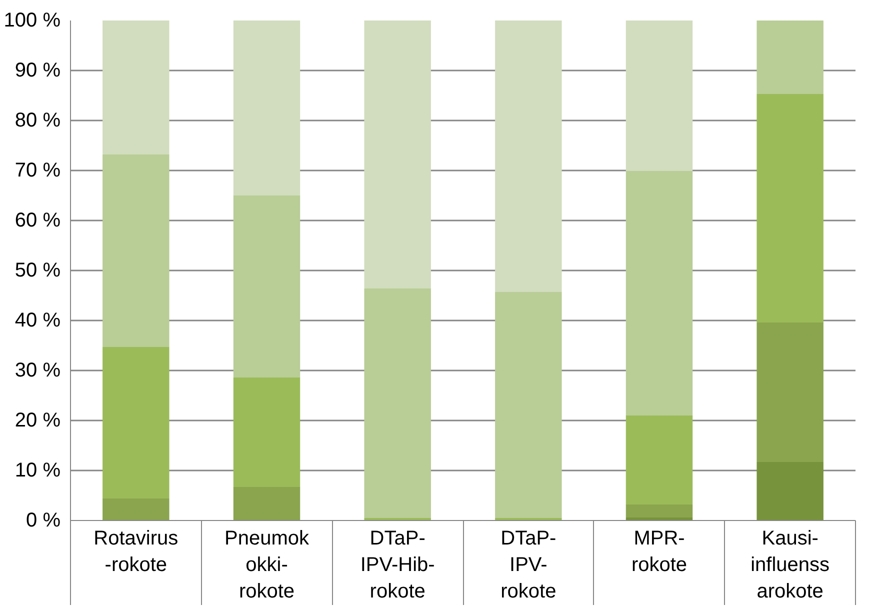 The width and height of the screenshot is (881, 609). I want to click on y-tick-label: 80 %, so click(37, 121).